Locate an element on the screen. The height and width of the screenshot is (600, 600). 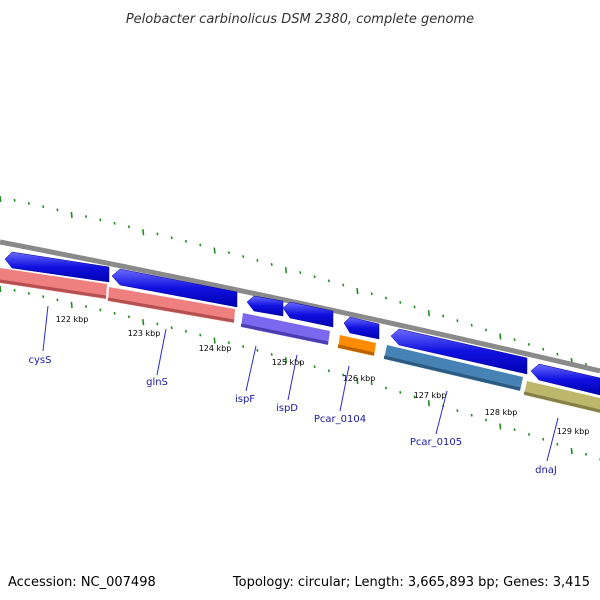
scale-label: 128 kbp is located at coordinates (501, 412).